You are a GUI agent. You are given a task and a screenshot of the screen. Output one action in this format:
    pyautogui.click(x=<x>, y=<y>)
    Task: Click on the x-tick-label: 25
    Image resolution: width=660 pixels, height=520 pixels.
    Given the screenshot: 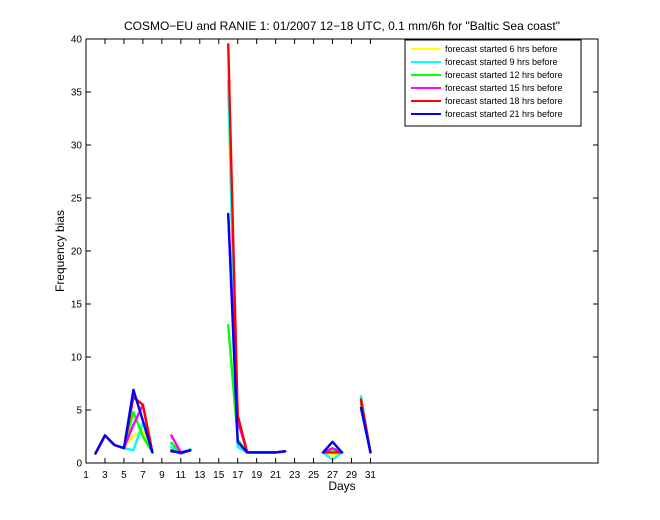 What is the action you would take?
    pyautogui.click(x=314, y=475)
    